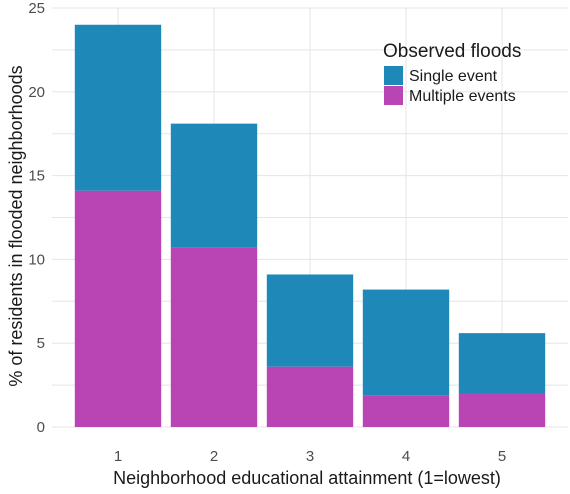 The width and height of the screenshot is (570, 494). I want to click on y-tick-label: 5, so click(41, 343).